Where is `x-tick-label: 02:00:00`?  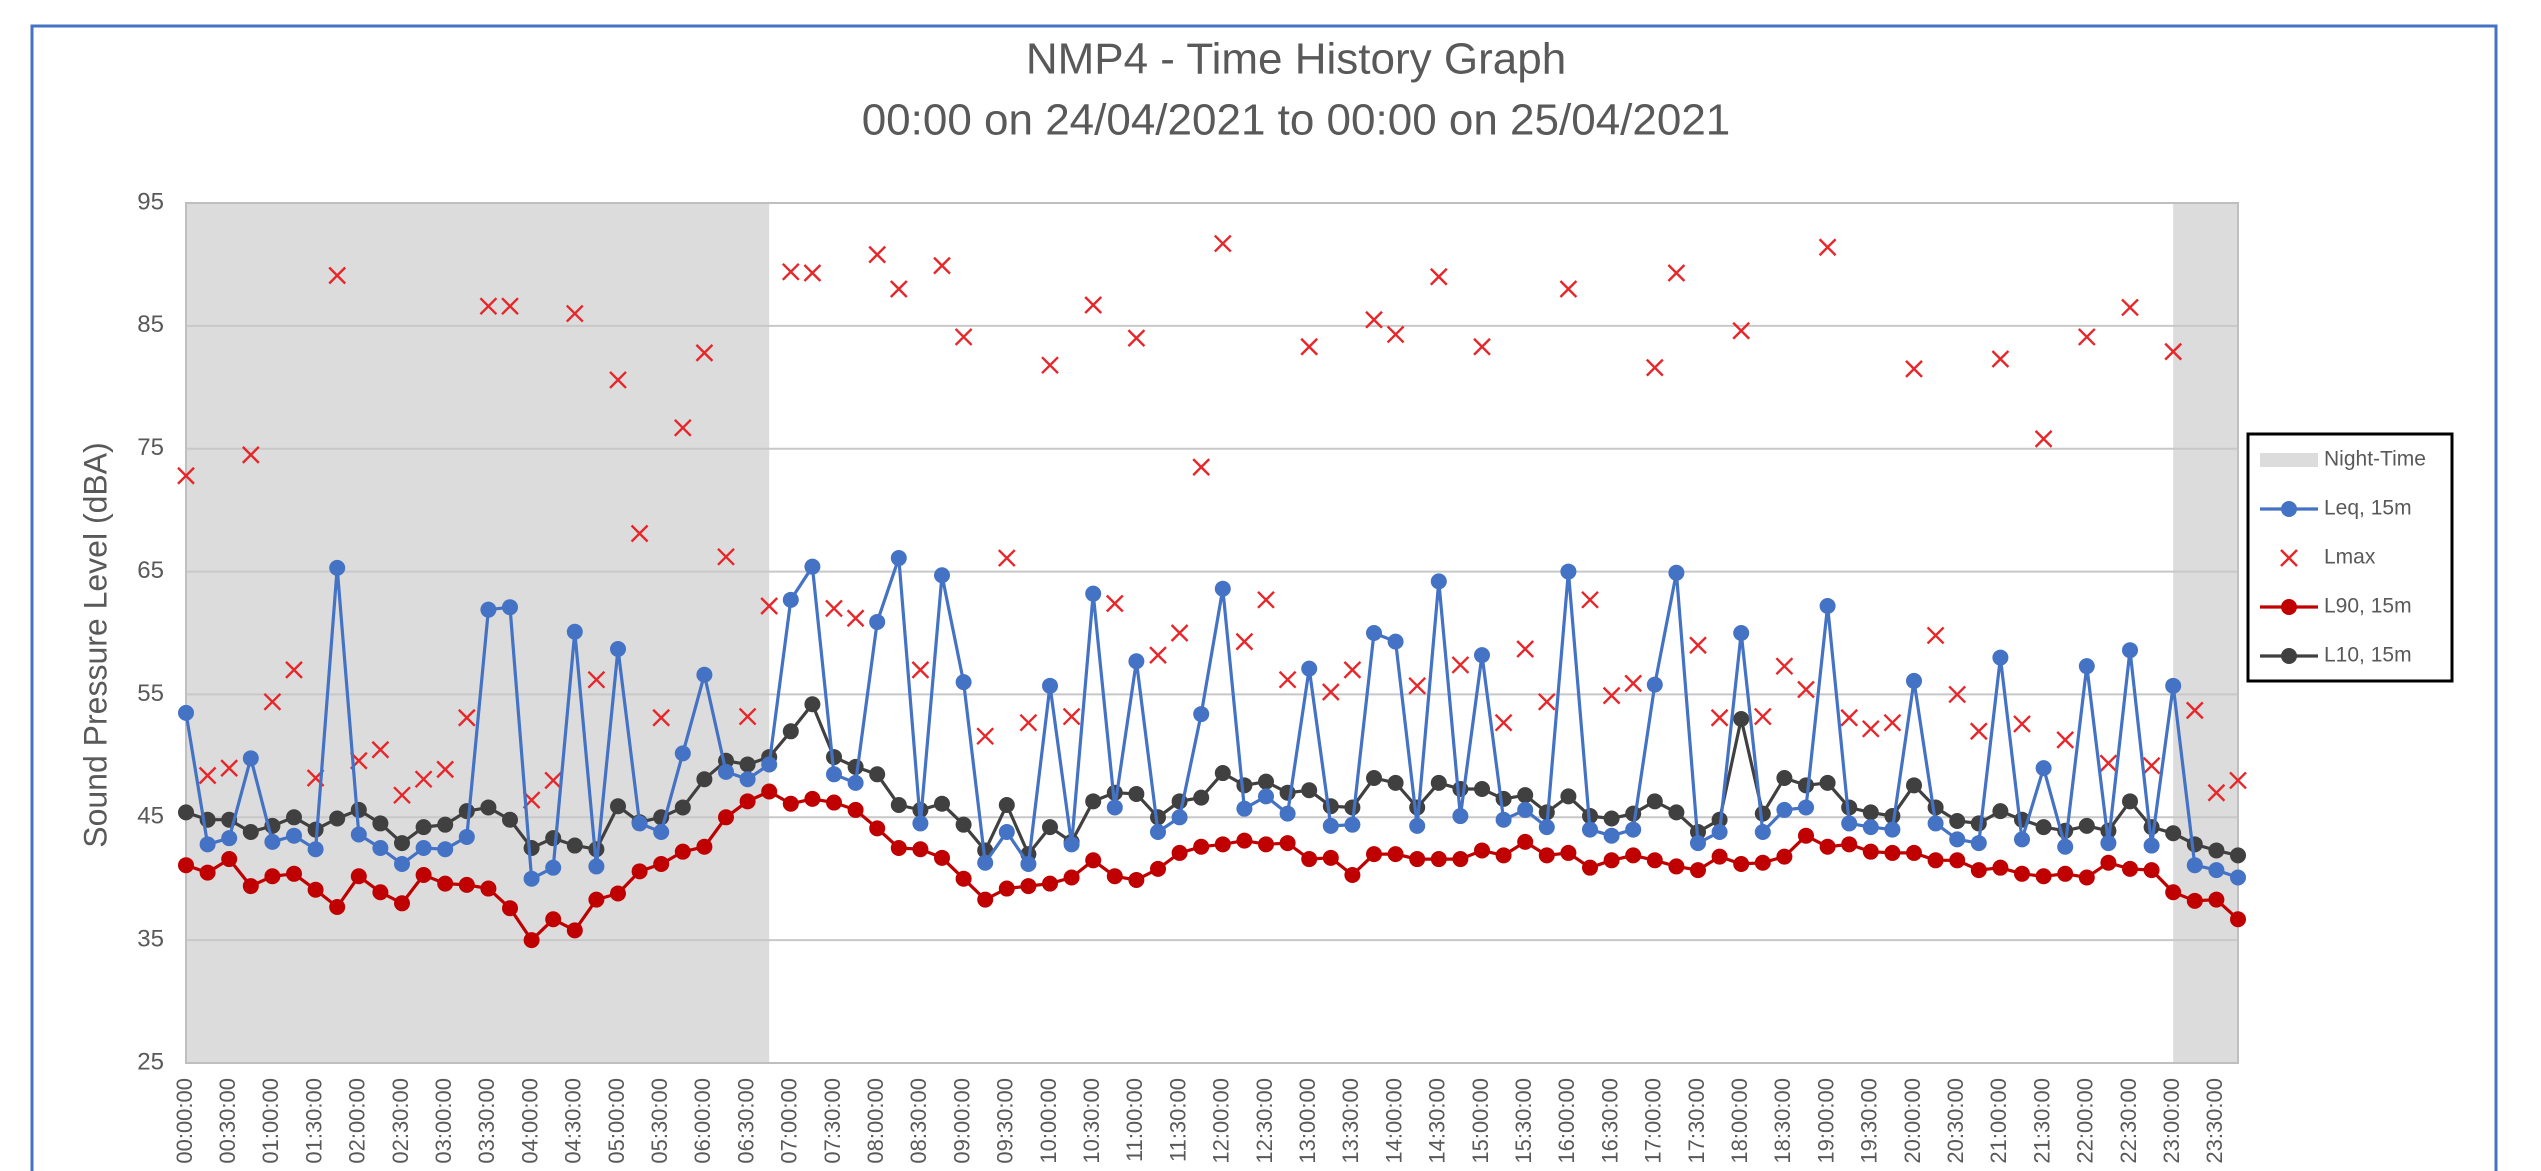 x-tick-label: 02:00:00 is located at coordinates (357, 1121).